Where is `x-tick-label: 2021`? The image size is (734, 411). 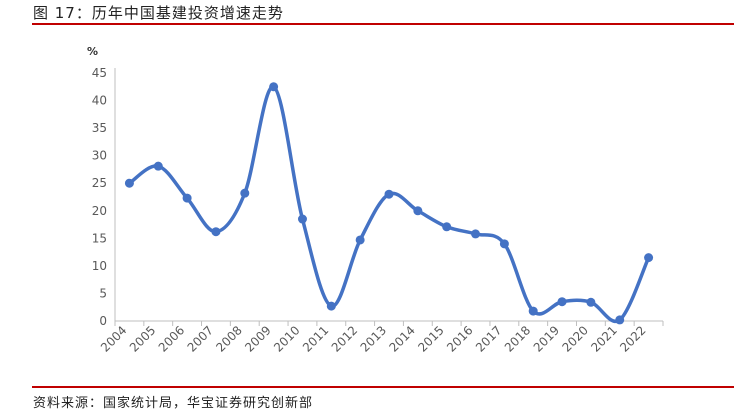
x-tick-label: 2021 is located at coordinates (603, 338).